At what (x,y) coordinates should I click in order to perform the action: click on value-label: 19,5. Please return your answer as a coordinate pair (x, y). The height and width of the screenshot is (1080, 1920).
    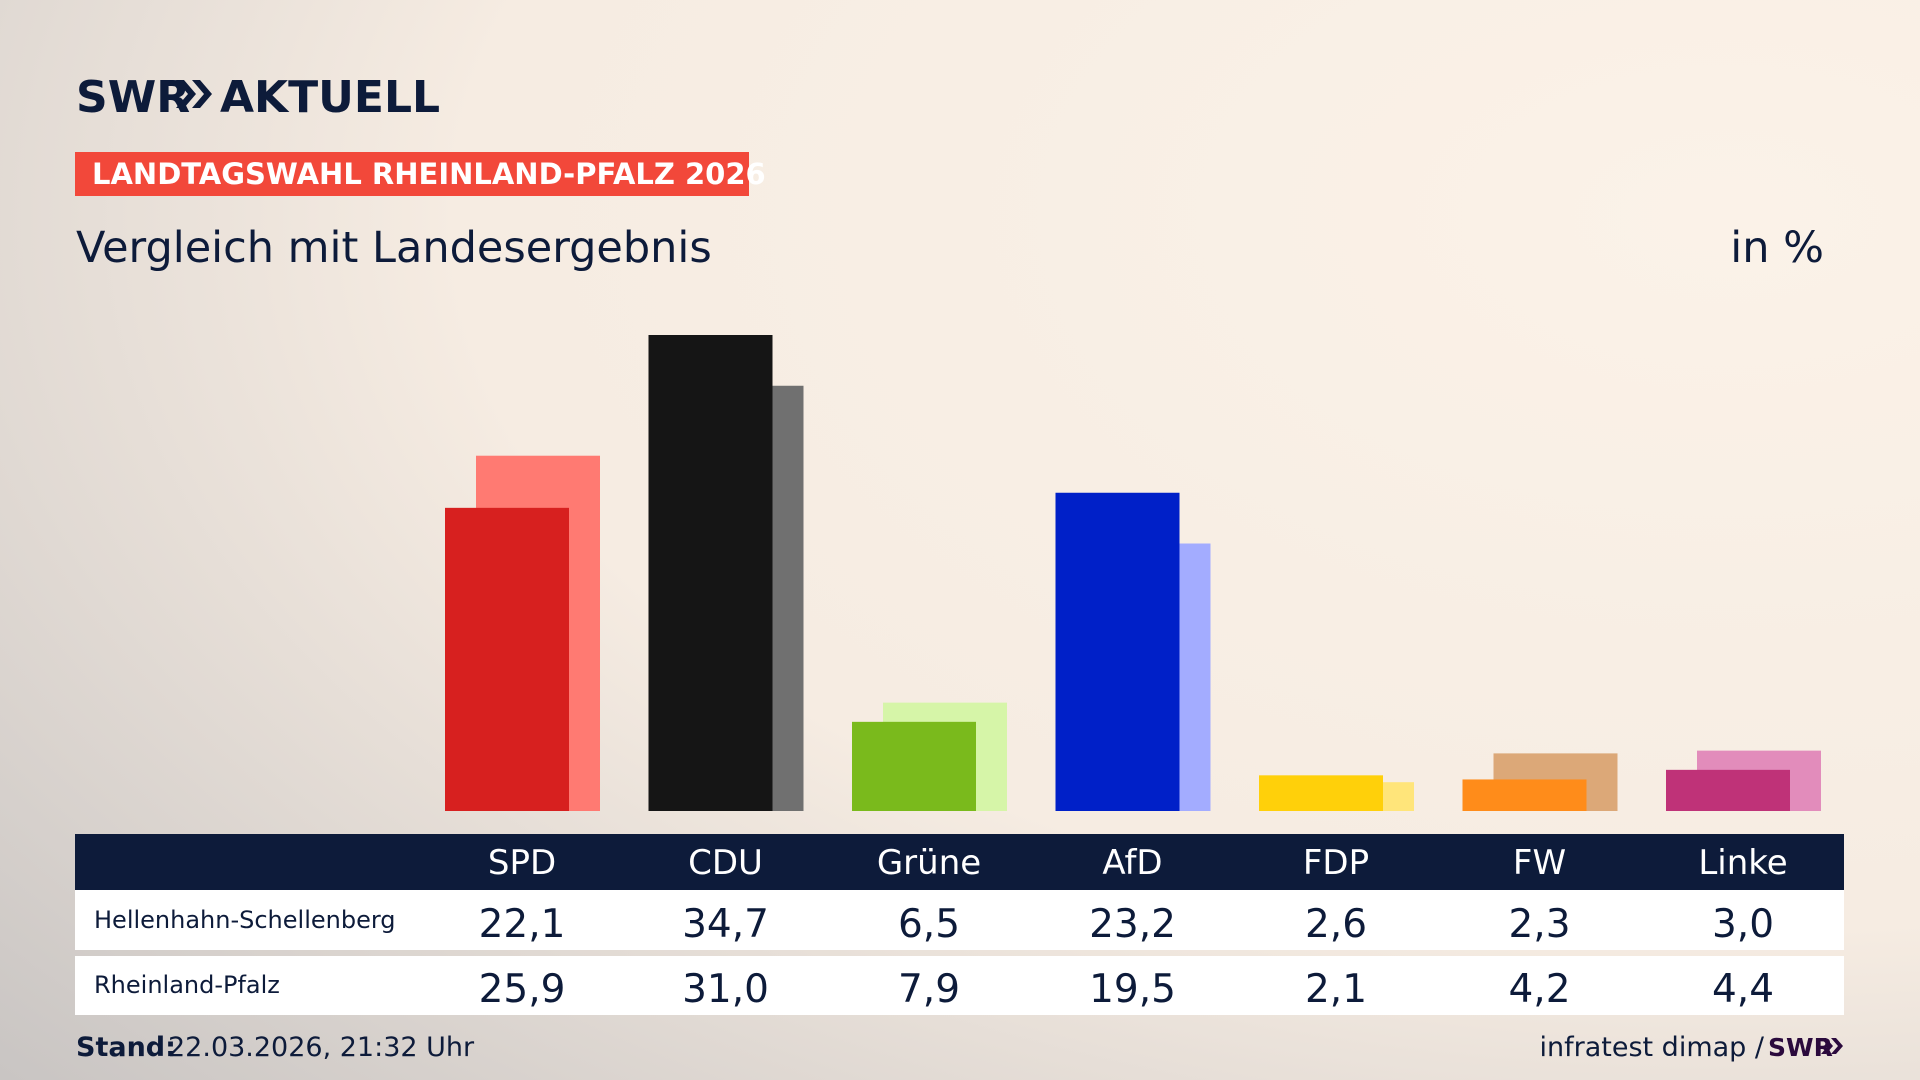
    Looking at the image, I should click on (1132, 989).